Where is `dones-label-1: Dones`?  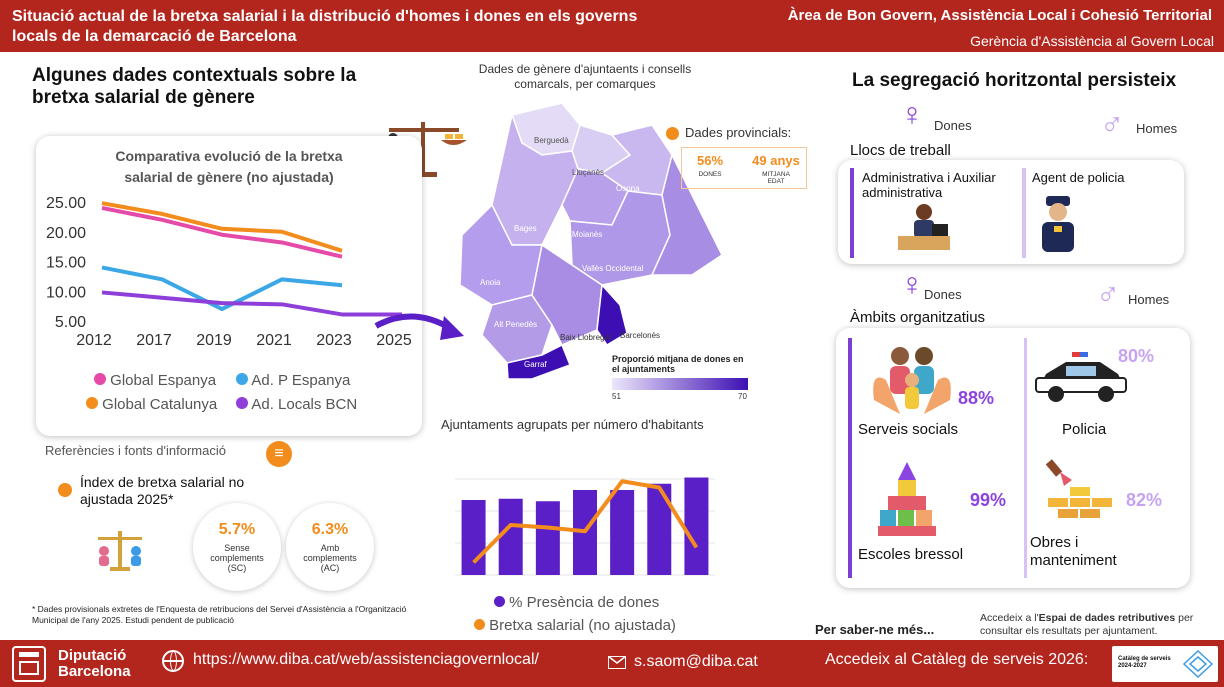
dones-label-1: Dones is located at coordinates (953, 125).